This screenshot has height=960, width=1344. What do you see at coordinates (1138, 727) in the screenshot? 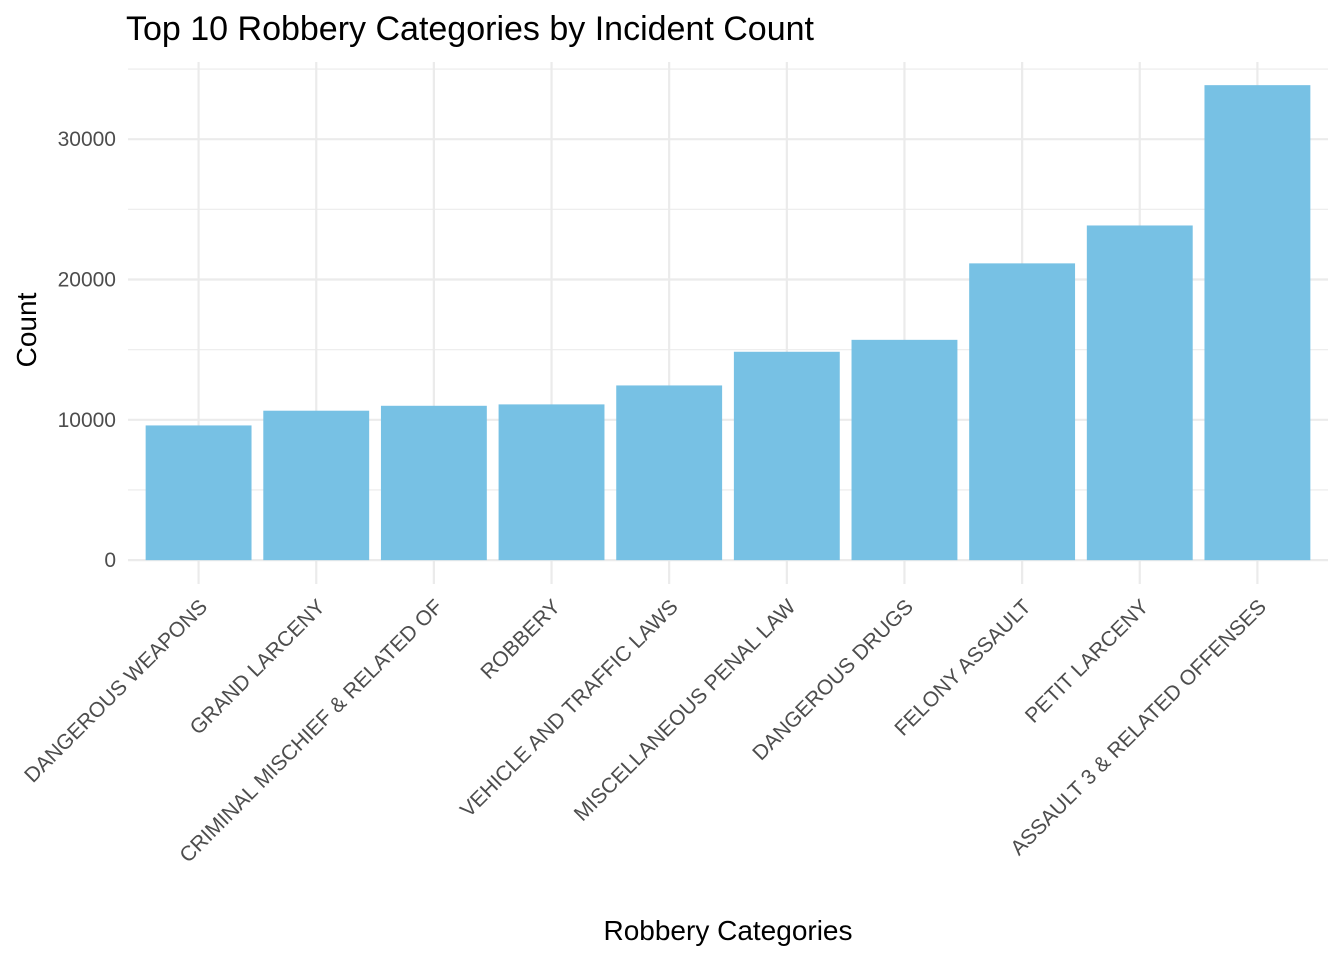
I see `x-tick-label: ASSAULT 3 & RELATED OFFENSES` at bounding box center [1138, 727].